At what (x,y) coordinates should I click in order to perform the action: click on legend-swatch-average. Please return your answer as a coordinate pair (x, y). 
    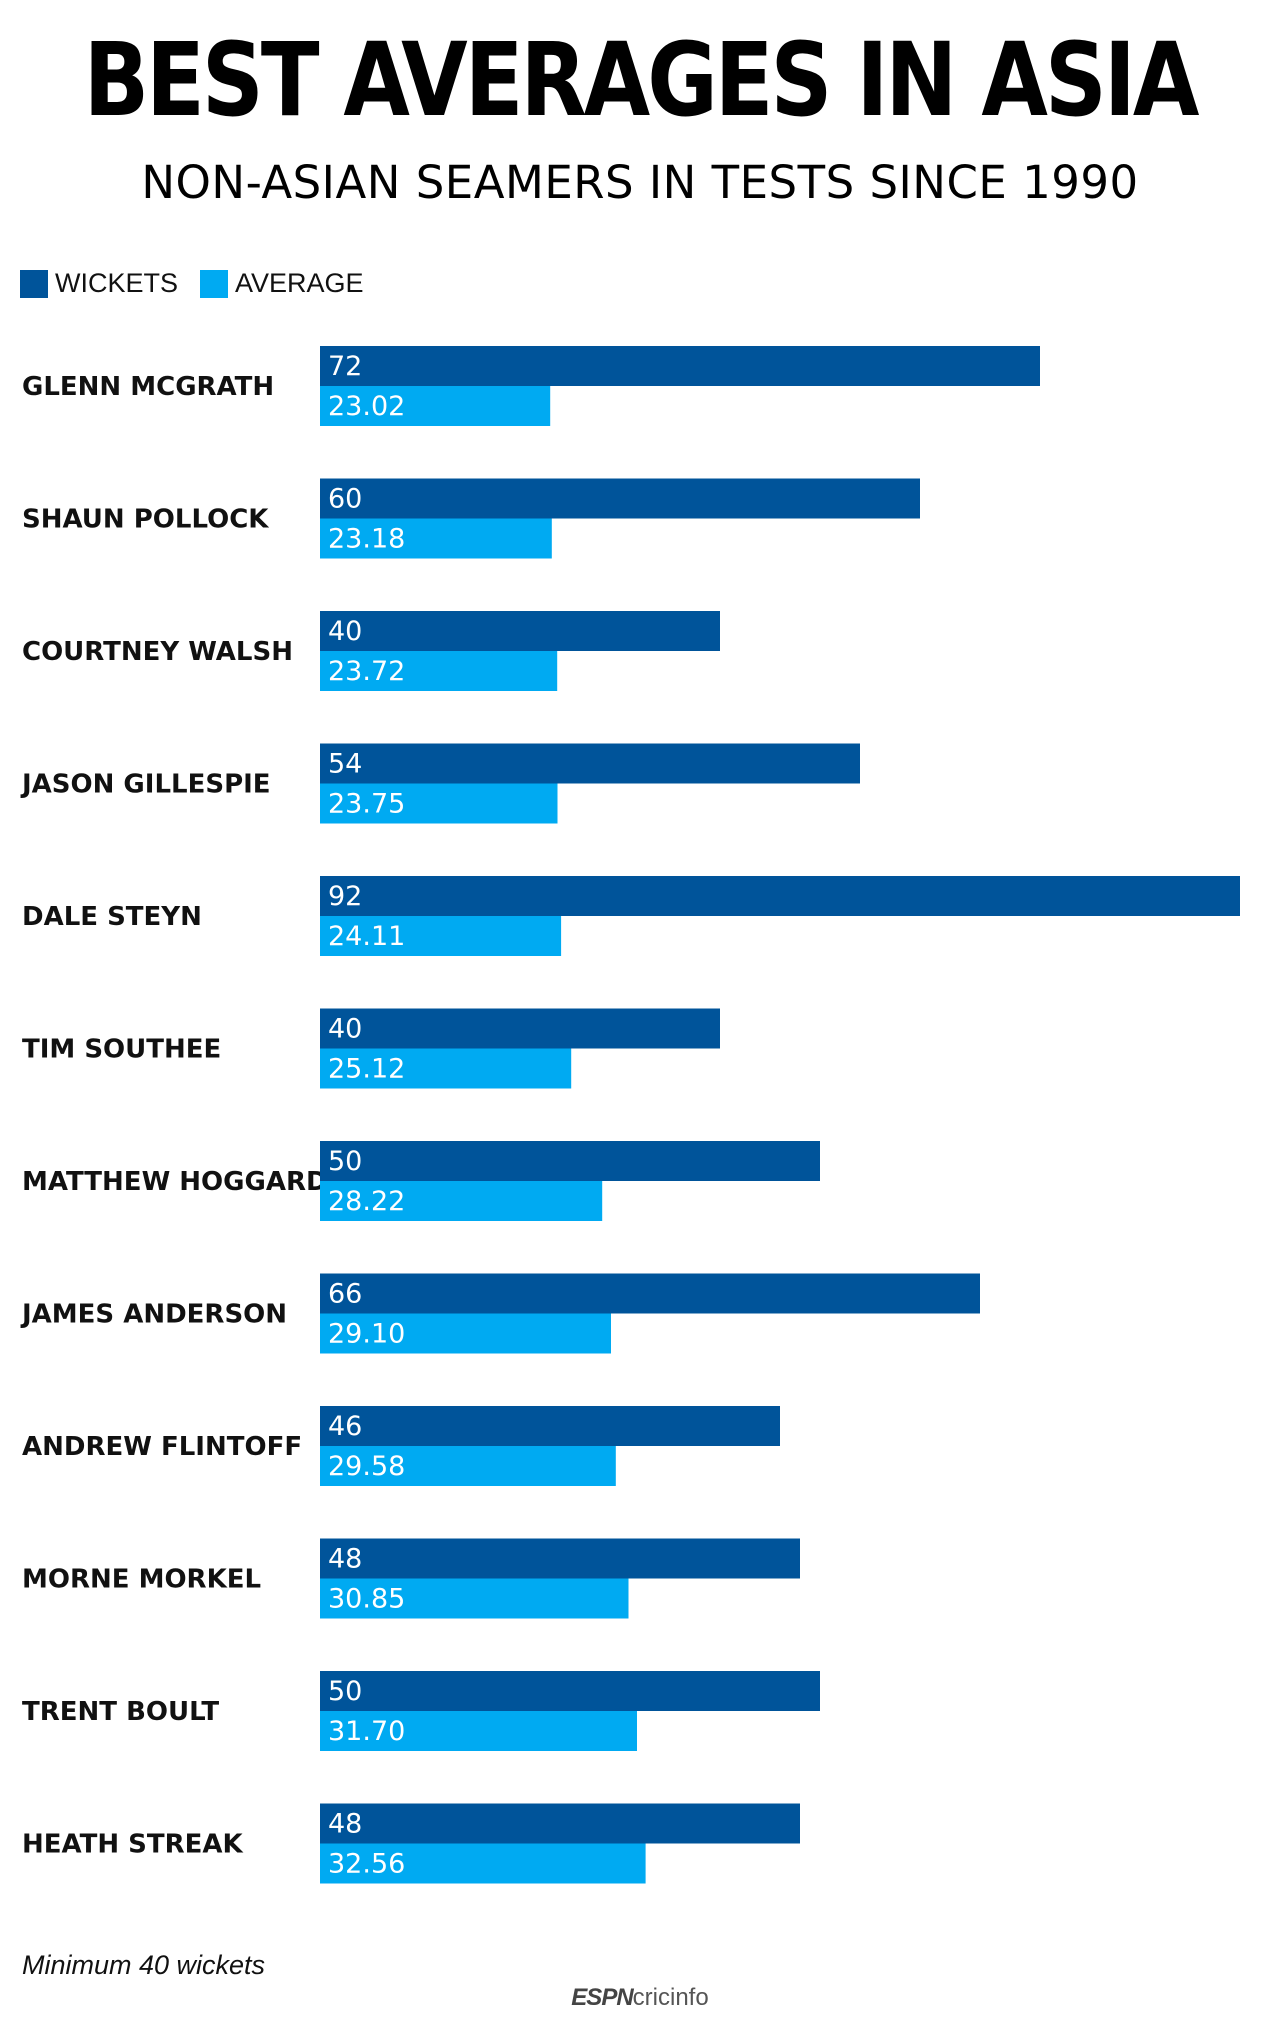
    Looking at the image, I should click on (214, 283).